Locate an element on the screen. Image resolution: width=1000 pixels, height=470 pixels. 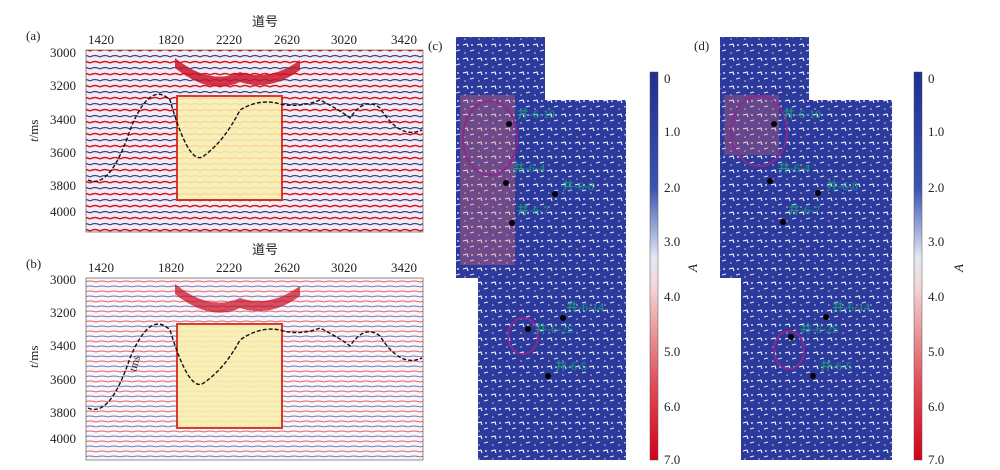
panel-d-colorbar is located at coordinates (918, 266).